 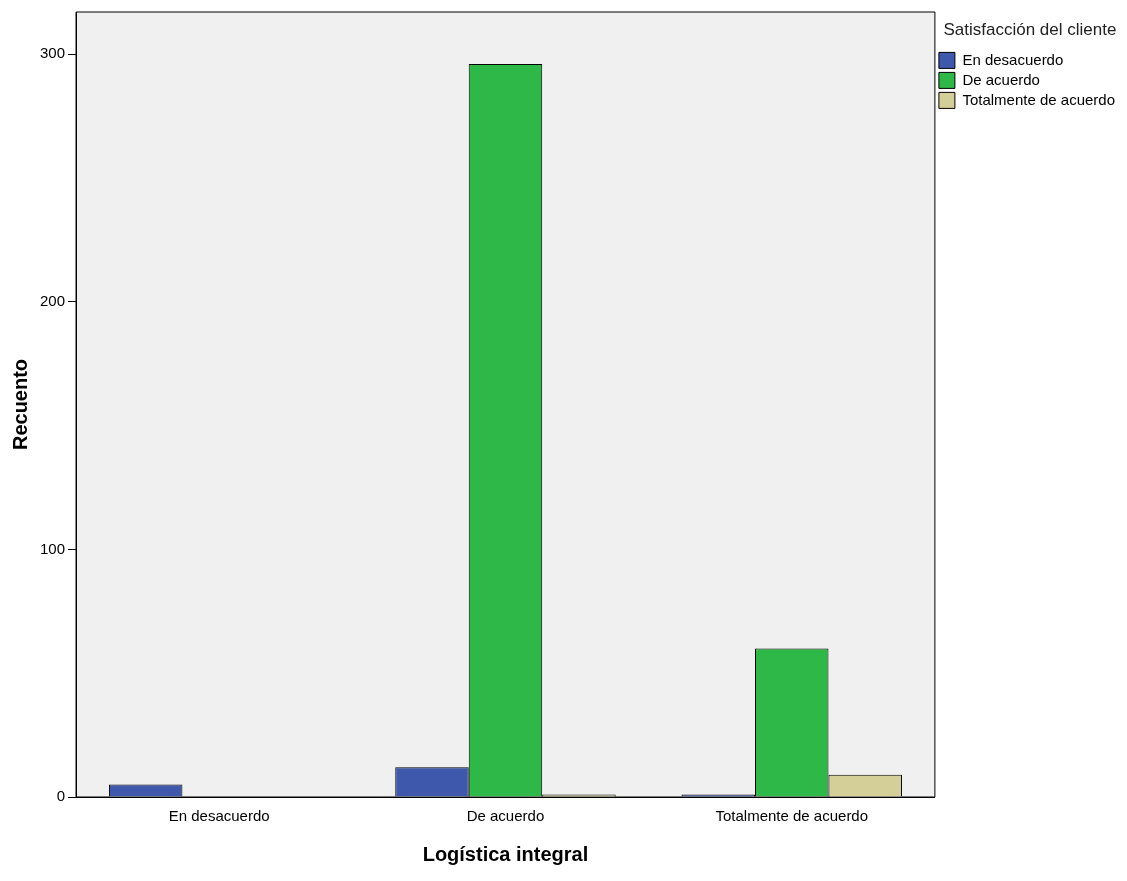 What do you see at coordinates (19, 404) in the screenshot?
I see `y-axis-title: Recuento` at bounding box center [19, 404].